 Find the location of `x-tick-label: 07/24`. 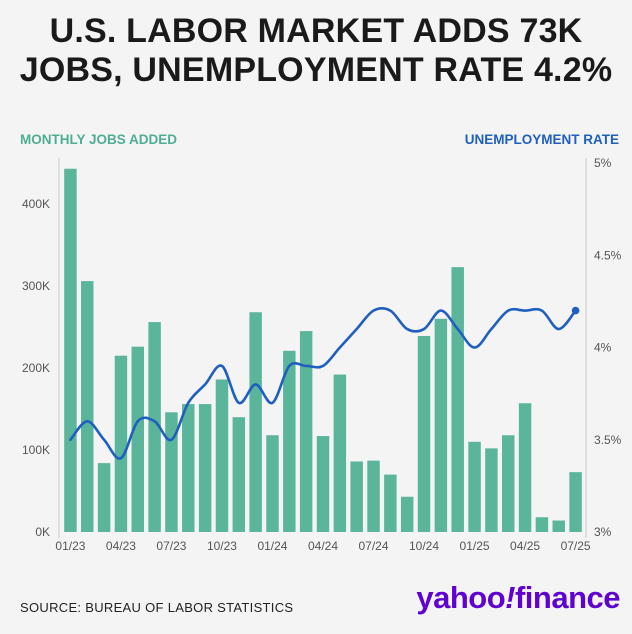

x-tick-label: 07/24 is located at coordinates (374, 546).